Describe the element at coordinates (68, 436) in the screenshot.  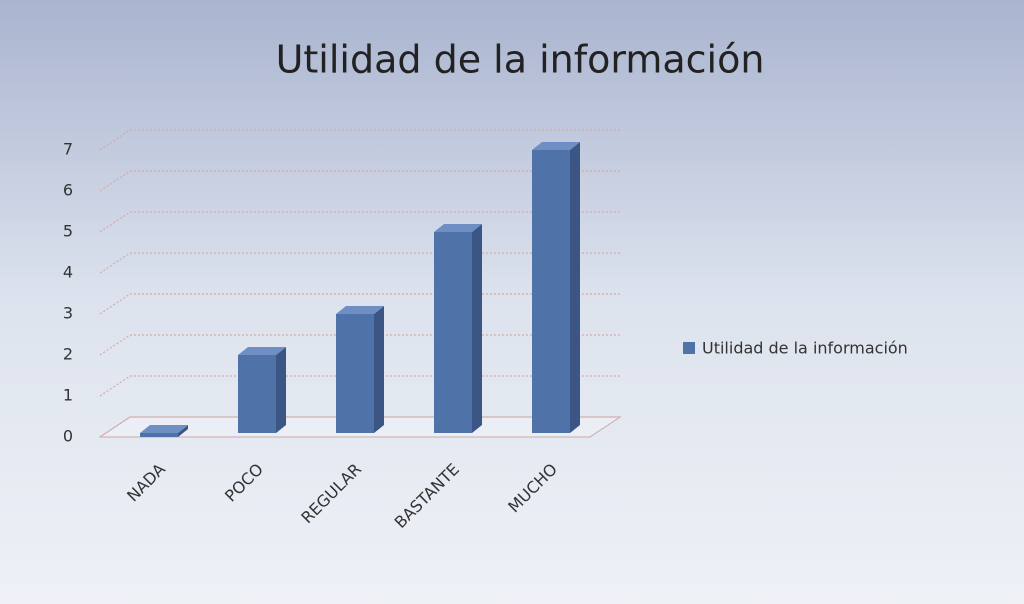
I see `y-tick-label: 0` at that location.